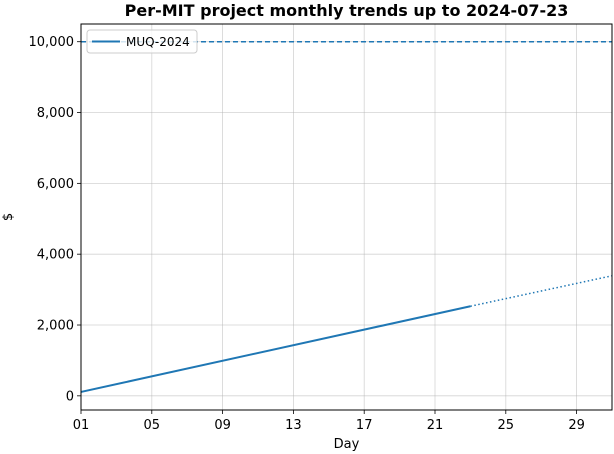 Image resolution: width=614 pixels, height=454 pixels. Describe the element at coordinates (55, 326) in the screenshot. I see `y-tick-label: 2,000` at that location.